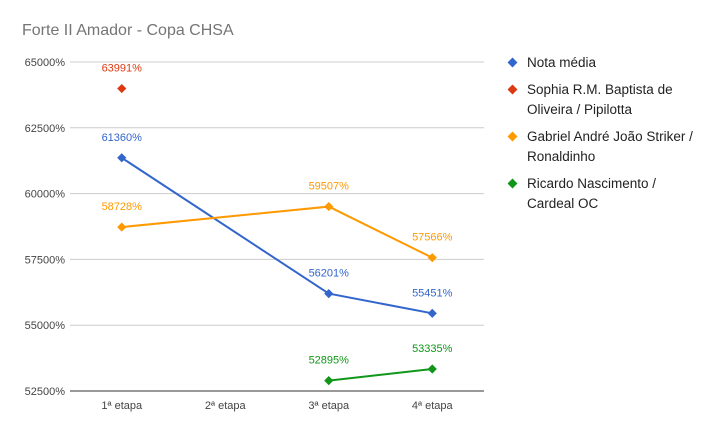 This screenshot has height=434, width=703. Describe the element at coordinates (329, 274) in the screenshot. I see `data-label: 56201%` at that location.